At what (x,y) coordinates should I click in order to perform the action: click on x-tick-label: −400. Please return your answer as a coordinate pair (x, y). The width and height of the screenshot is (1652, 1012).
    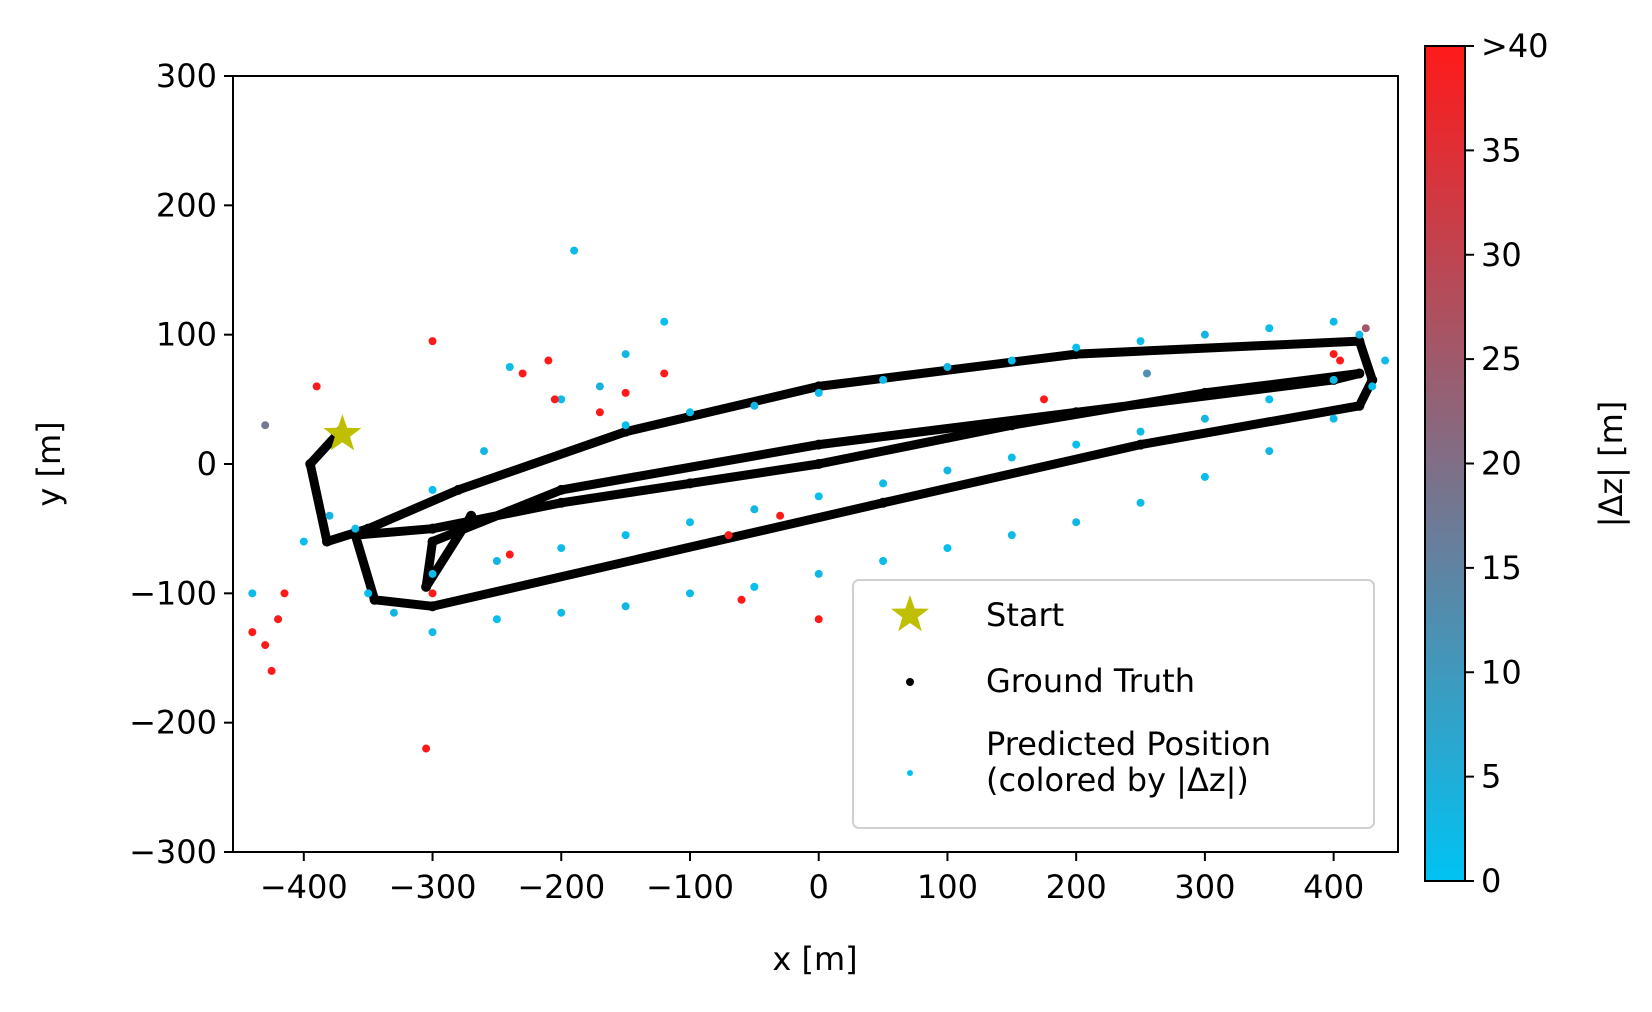
    Looking at the image, I should click on (304, 887).